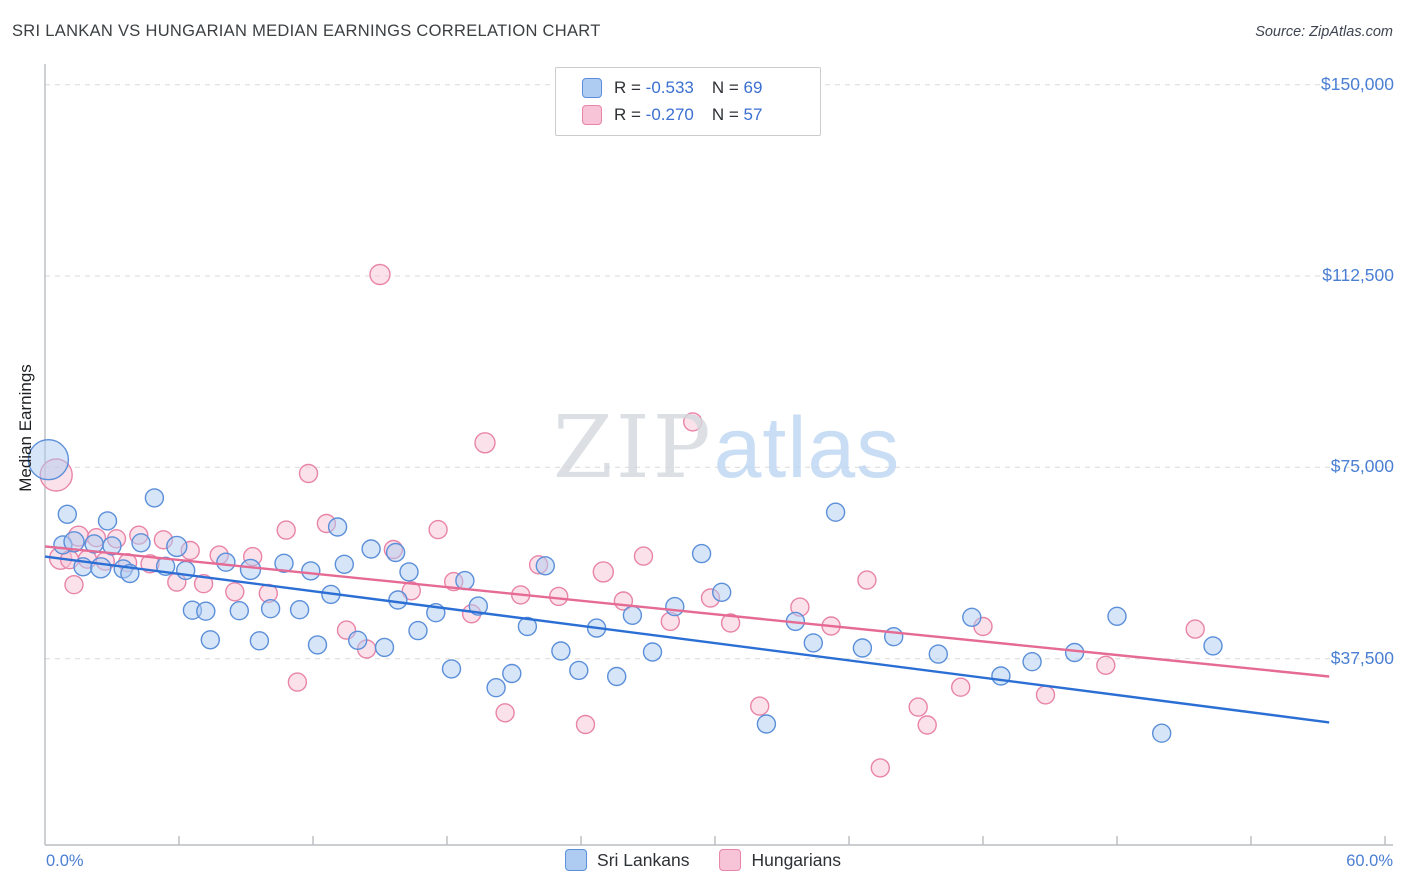 The height and width of the screenshot is (892, 1406). What do you see at coordinates (1324, 32) in the screenshot?
I see `source-attribution: Source: ZipAtlas.com` at bounding box center [1324, 32].